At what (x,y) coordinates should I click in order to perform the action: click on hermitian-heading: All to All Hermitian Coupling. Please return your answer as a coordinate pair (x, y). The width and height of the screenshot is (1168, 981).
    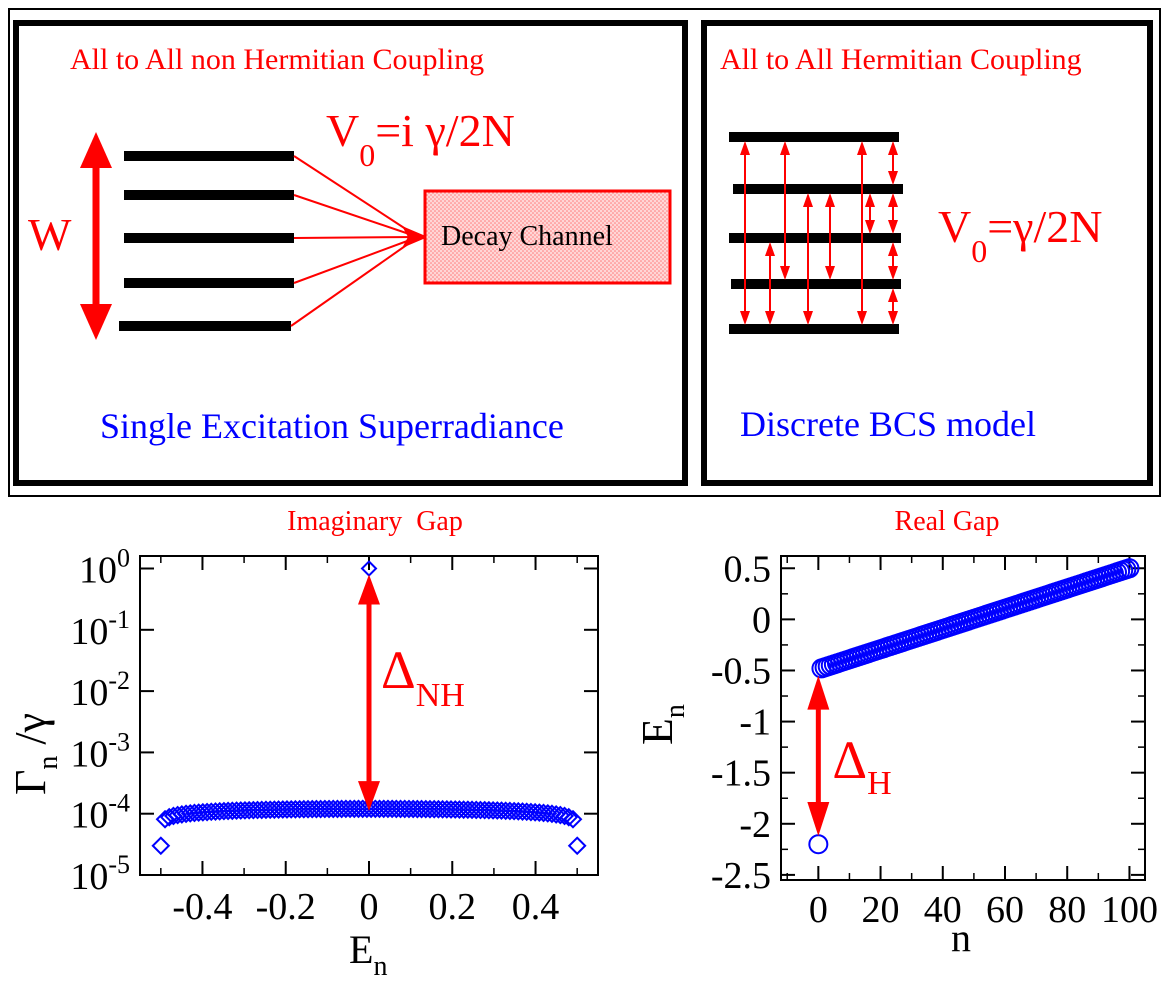
    Looking at the image, I should click on (901, 59).